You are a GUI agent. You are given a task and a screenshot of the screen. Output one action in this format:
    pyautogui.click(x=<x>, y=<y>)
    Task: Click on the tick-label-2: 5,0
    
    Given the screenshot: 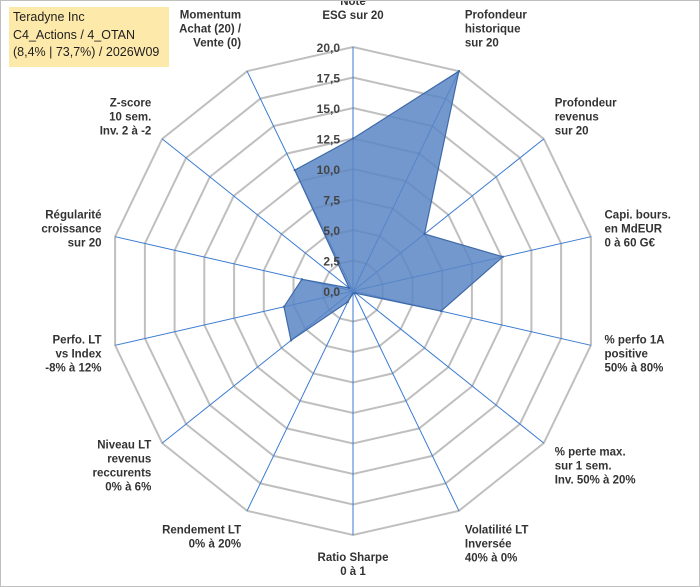 What is the action you would take?
    pyautogui.click(x=331, y=231)
    